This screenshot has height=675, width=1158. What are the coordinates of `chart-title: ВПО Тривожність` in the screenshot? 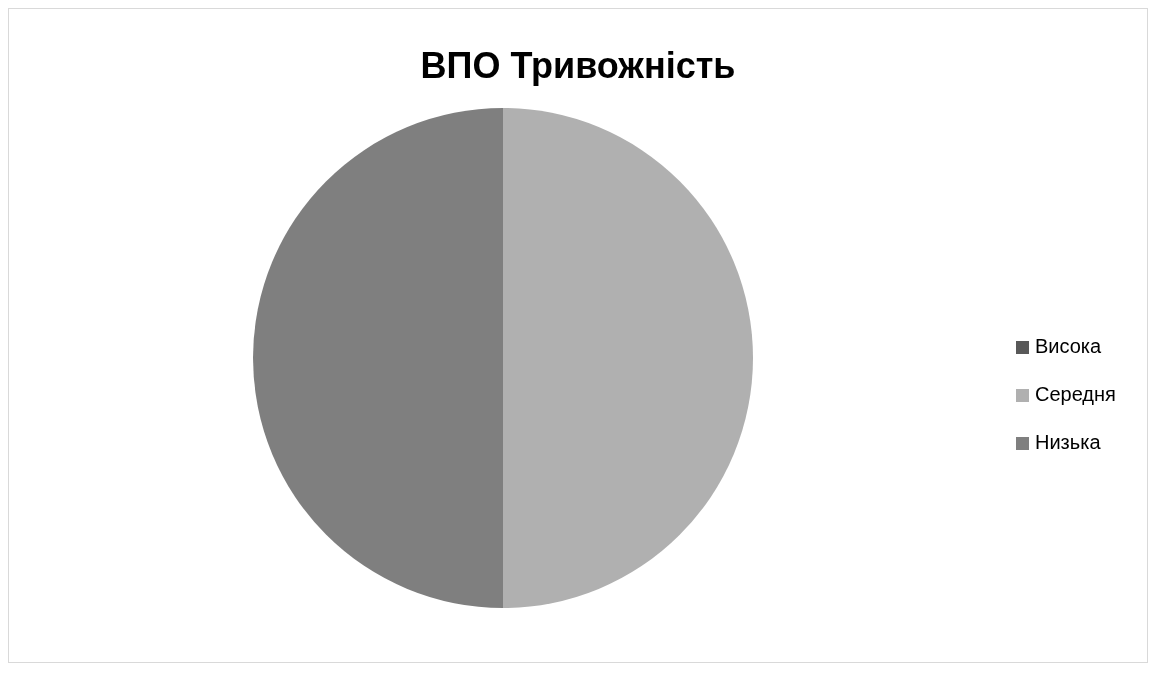 It's located at (578, 65).